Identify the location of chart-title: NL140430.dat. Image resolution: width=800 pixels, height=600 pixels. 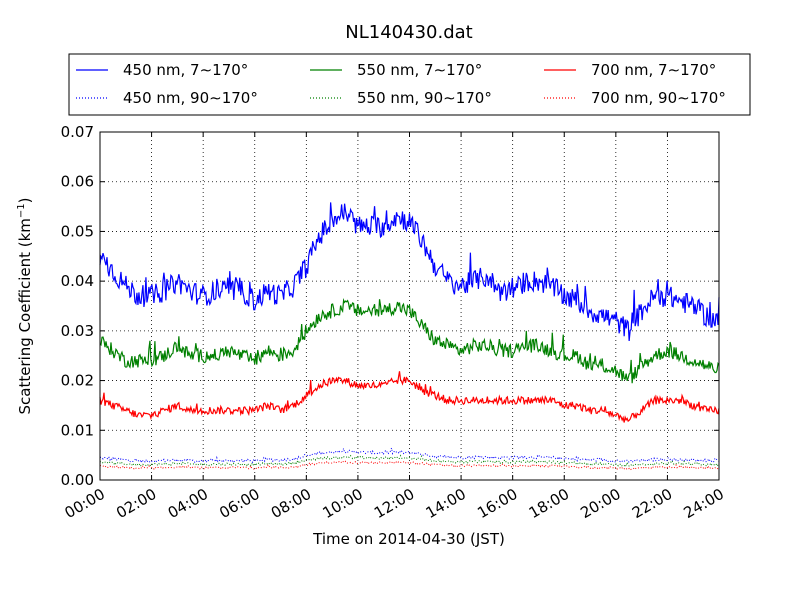
(408, 32).